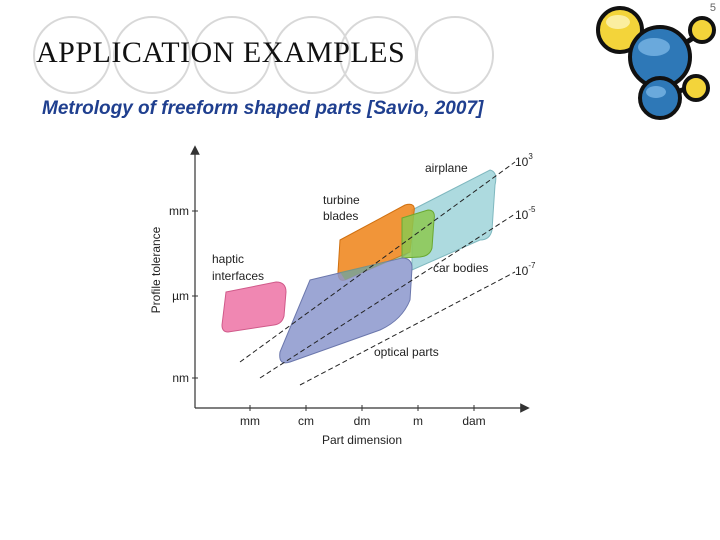 This screenshot has height=540, width=720. Describe the element at coordinates (180, 378) in the screenshot. I see `ytick-nm: nm` at that location.